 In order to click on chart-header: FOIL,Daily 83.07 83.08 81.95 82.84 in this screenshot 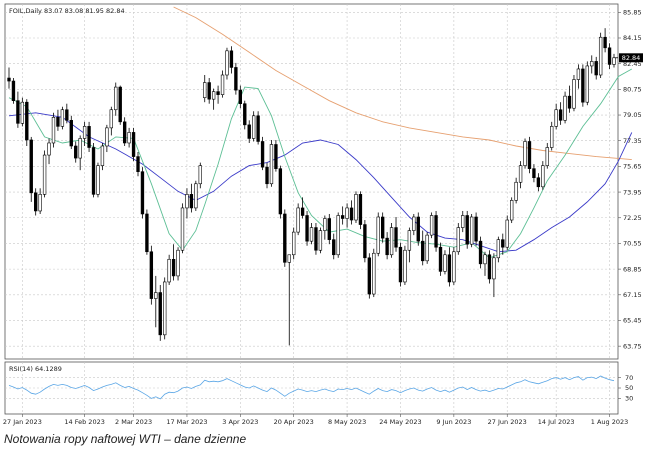, I will do `click(67, 11)`.